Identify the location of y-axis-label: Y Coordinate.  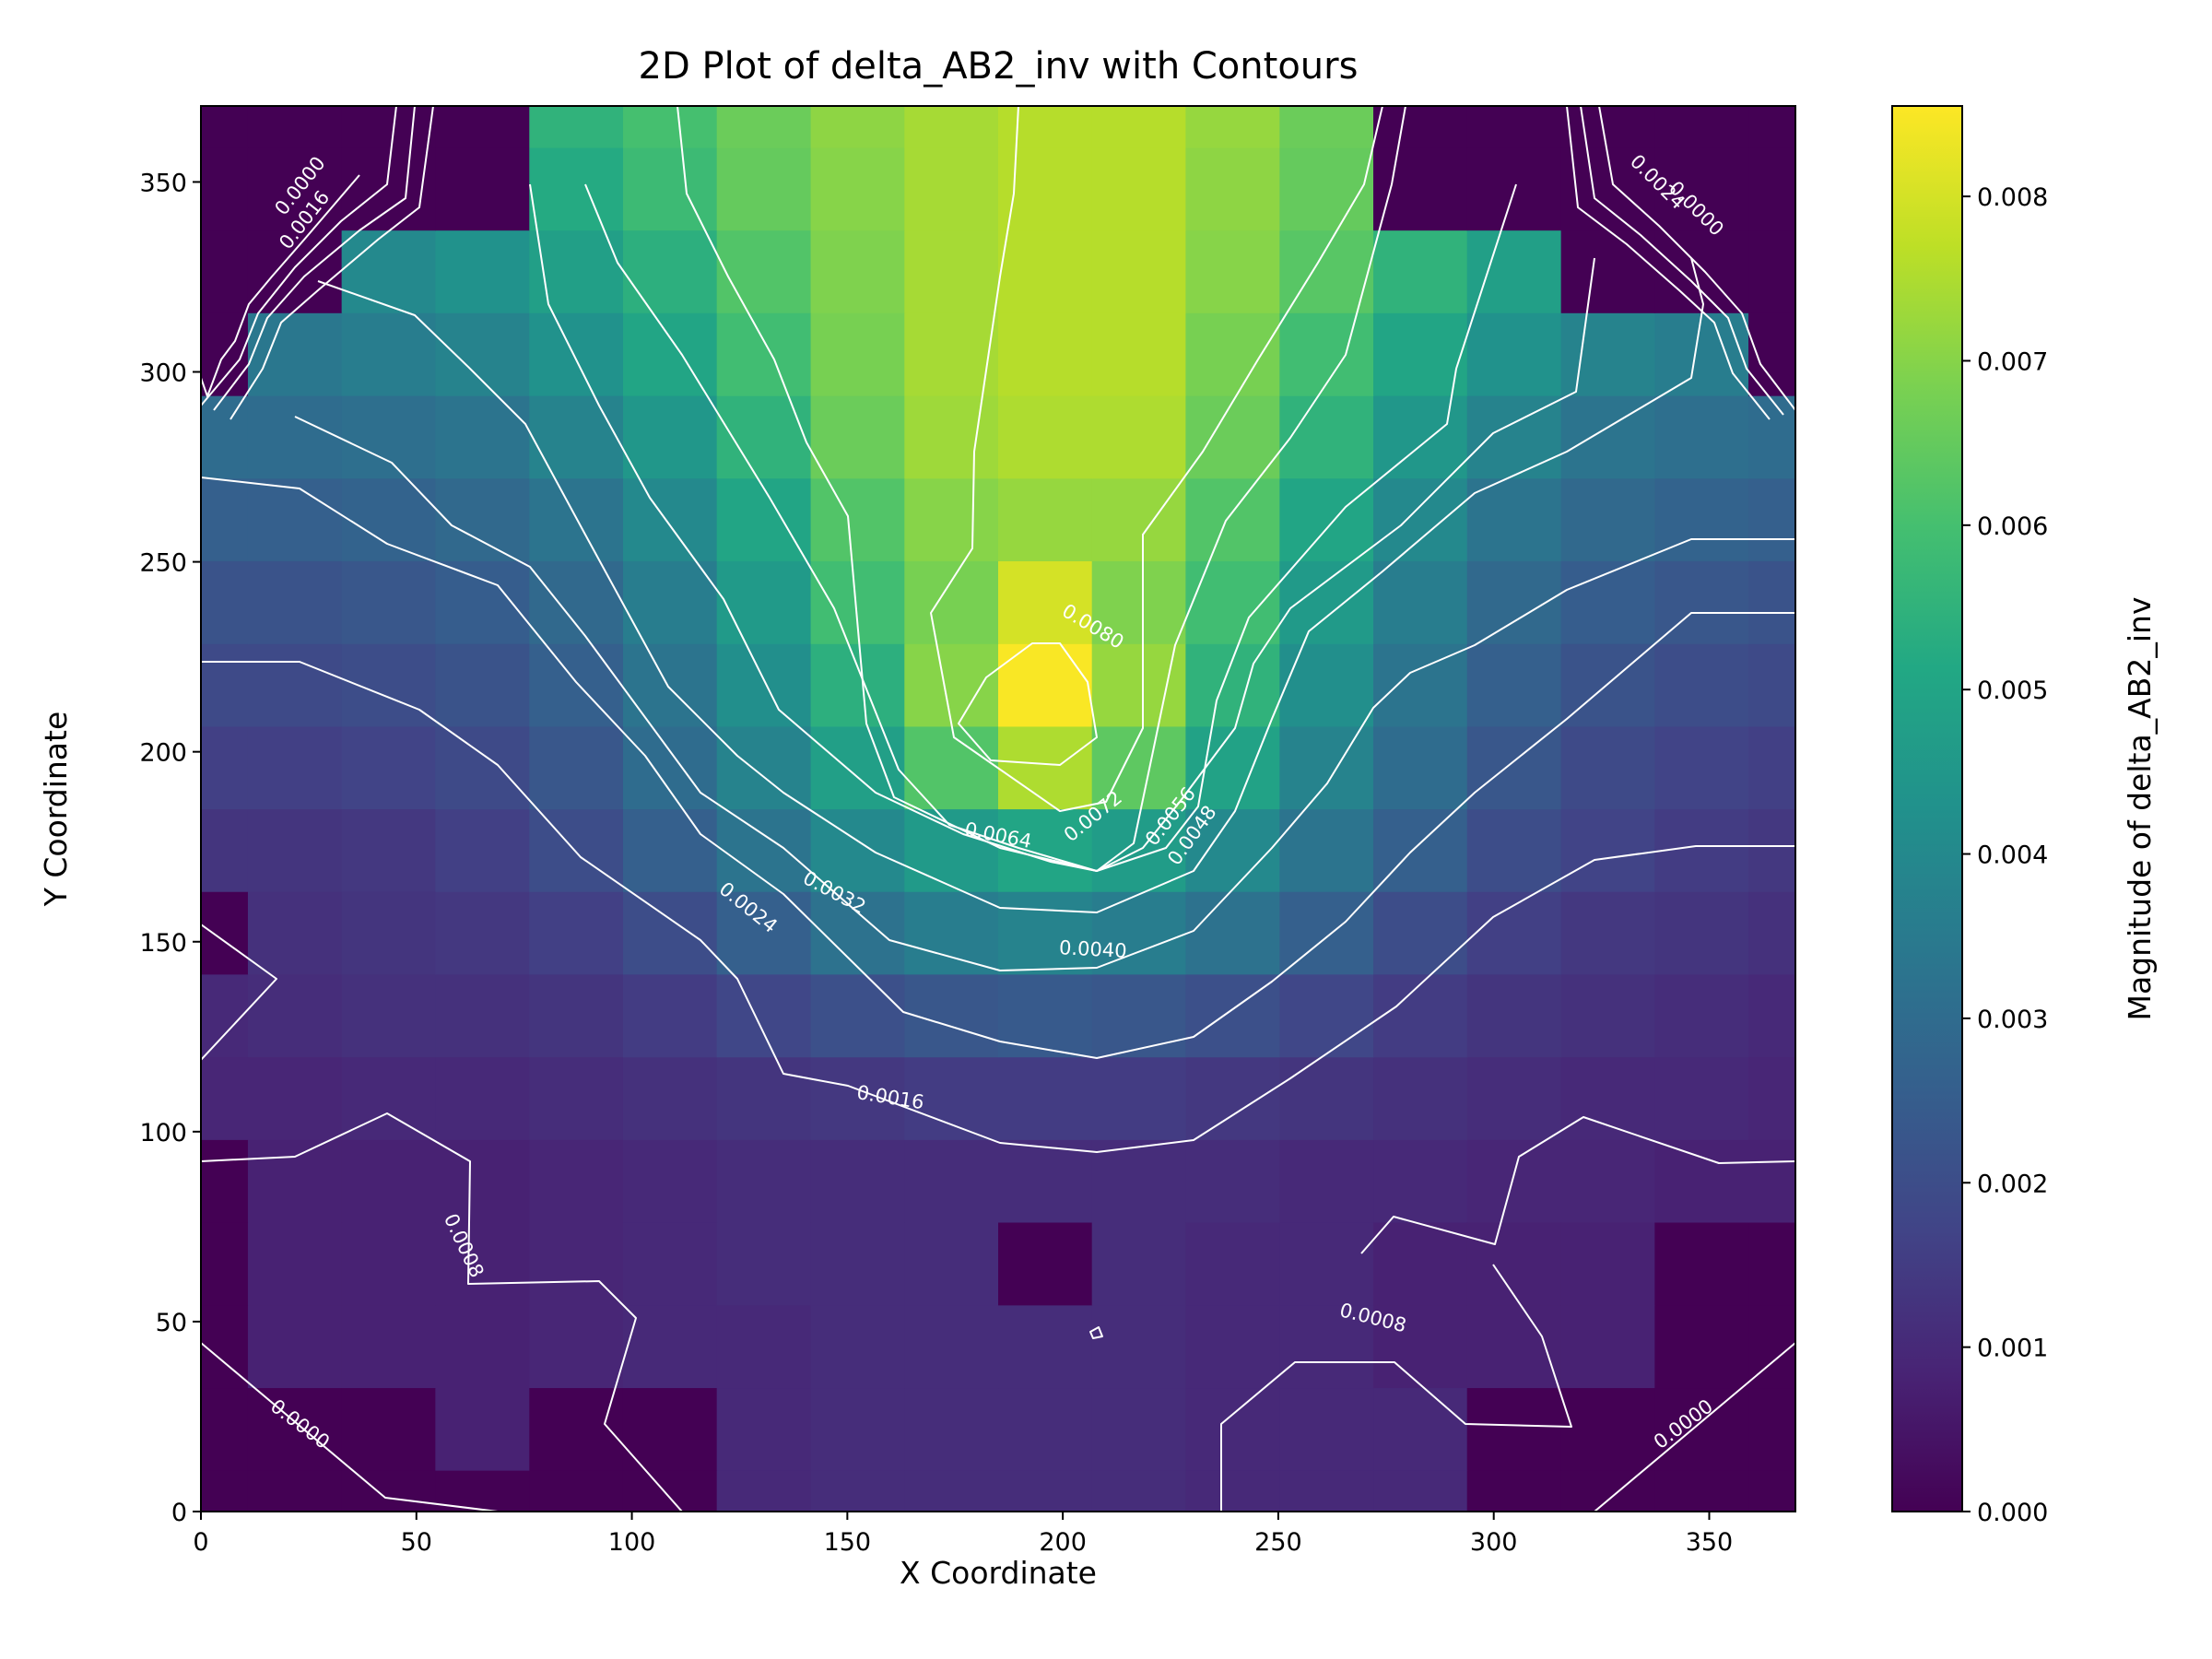
(56, 810).